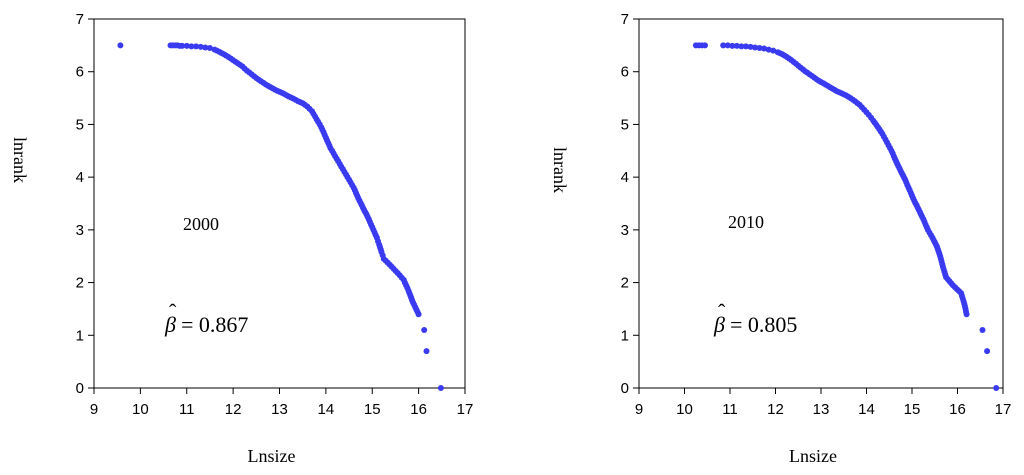 This screenshot has height=475, width=1024. What do you see at coordinates (625, 230) in the screenshot?
I see `y-tick-label: 3` at bounding box center [625, 230].